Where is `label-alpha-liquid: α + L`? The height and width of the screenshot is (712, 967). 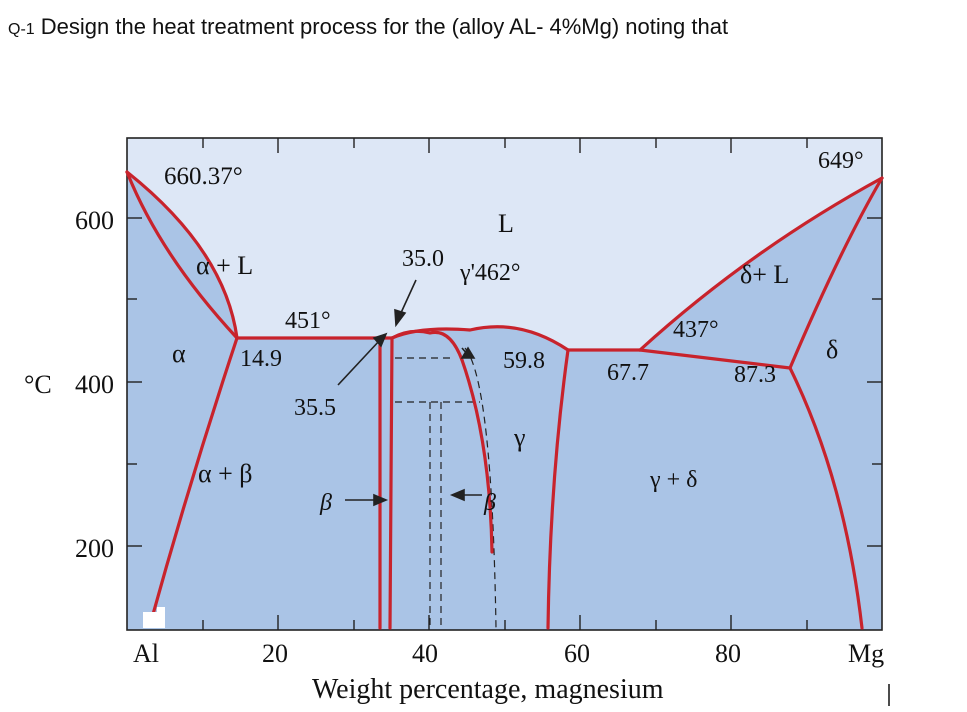
label-alpha-liquid: α + L is located at coordinates (224, 265).